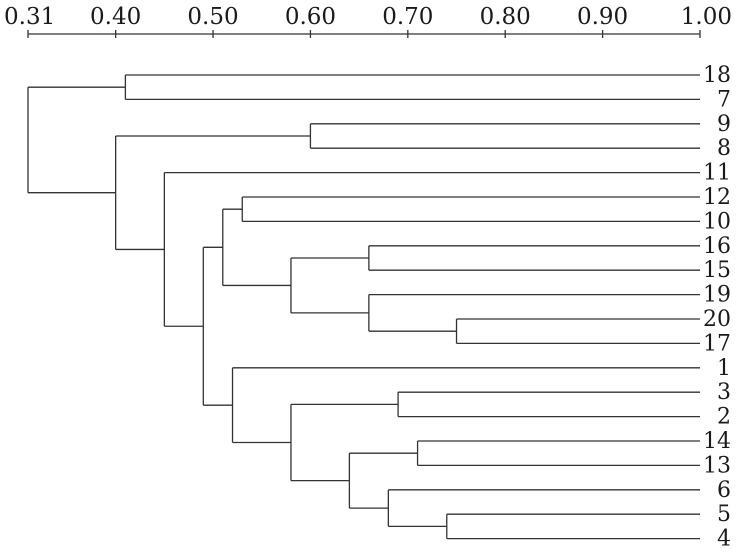  I want to click on leaf-label: 18, so click(717, 75).